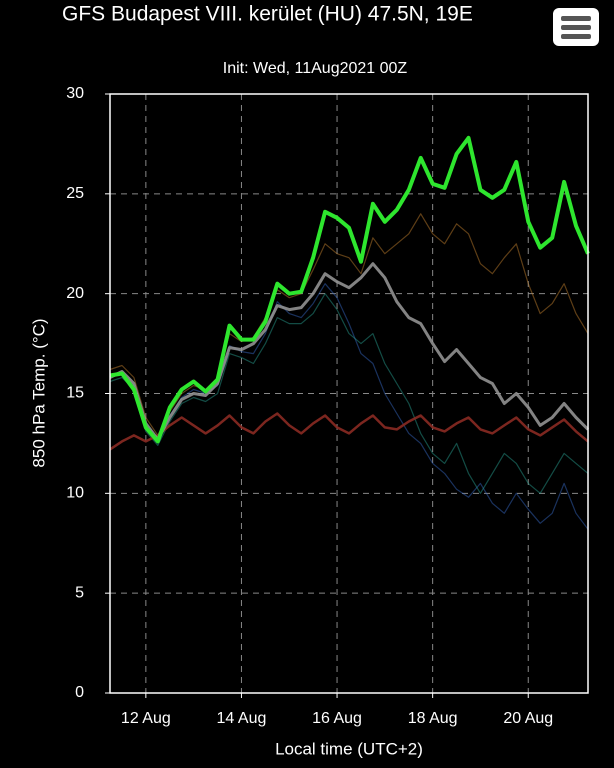 The height and width of the screenshot is (768, 614). What do you see at coordinates (75, 393) in the screenshot?
I see `y-tick-label: 15` at bounding box center [75, 393].